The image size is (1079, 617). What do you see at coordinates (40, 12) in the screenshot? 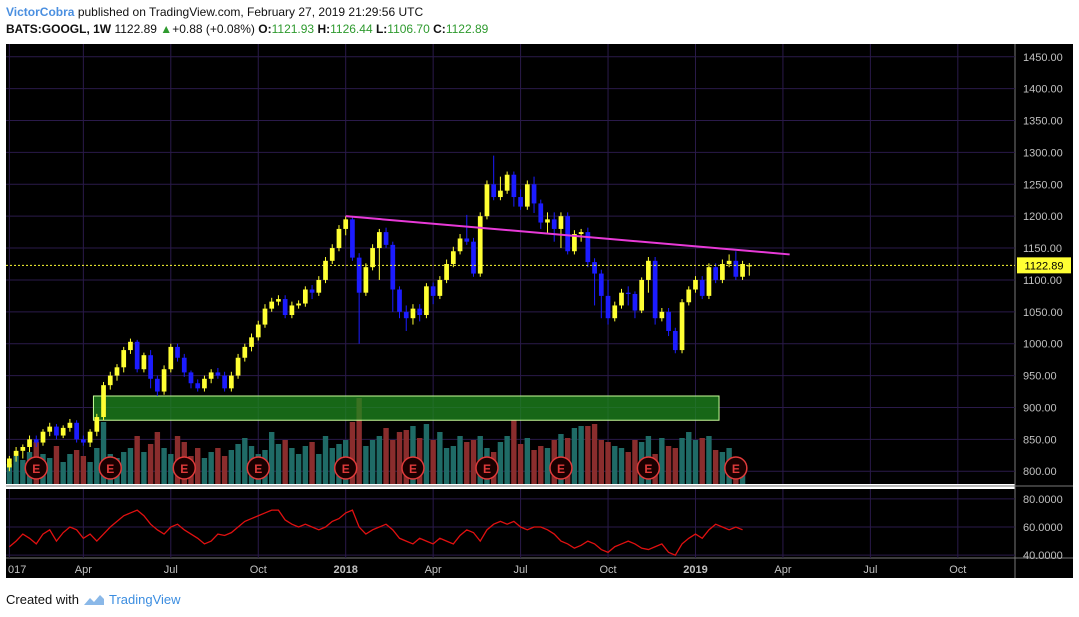
I see `author-name: VictorCobra` at bounding box center [40, 12].